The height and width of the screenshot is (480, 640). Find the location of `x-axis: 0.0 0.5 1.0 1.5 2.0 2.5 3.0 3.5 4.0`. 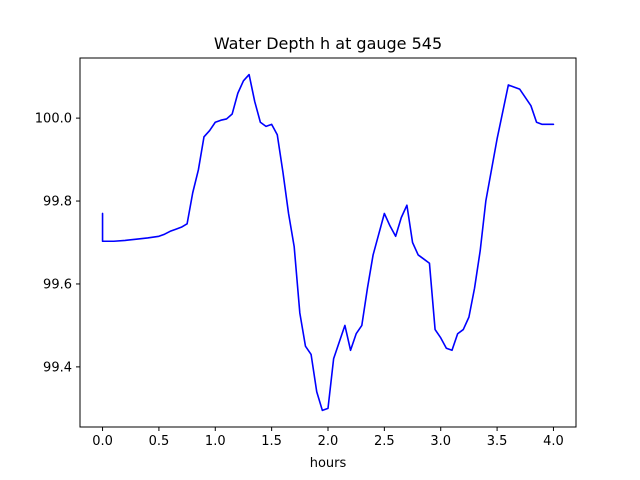

x-axis: 0.0 0.5 1.0 1.5 2.0 2.5 3.0 3.5 4.0 is located at coordinates (328, 438).